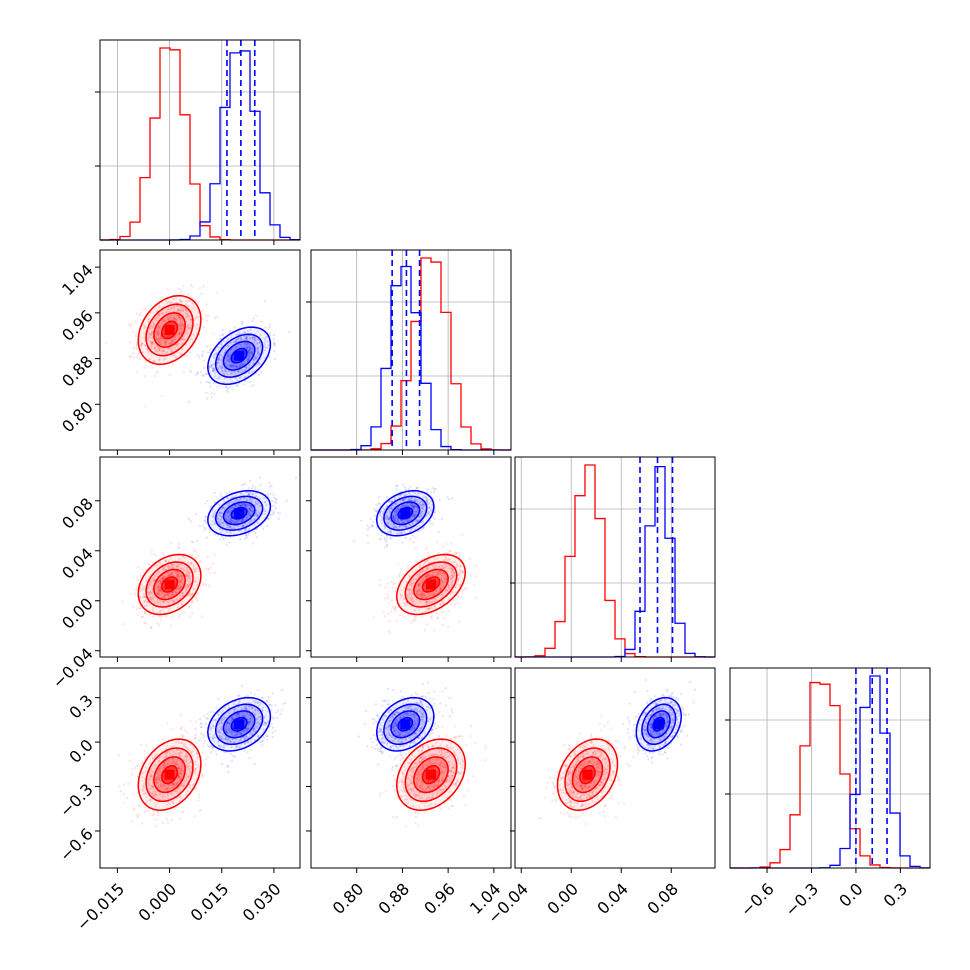 The image size is (970, 970). I want to click on panel-content, so click(202, 756).